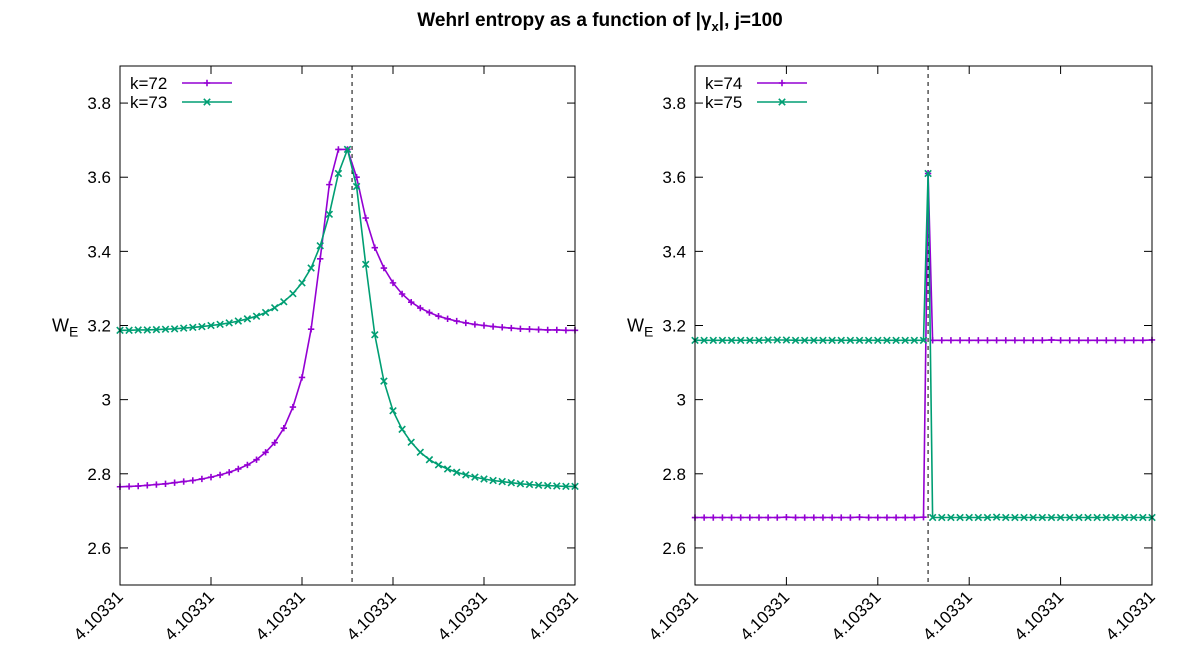  Describe the element at coordinates (674, 474) in the screenshot. I see `y-tick-label: 2.8` at that location.